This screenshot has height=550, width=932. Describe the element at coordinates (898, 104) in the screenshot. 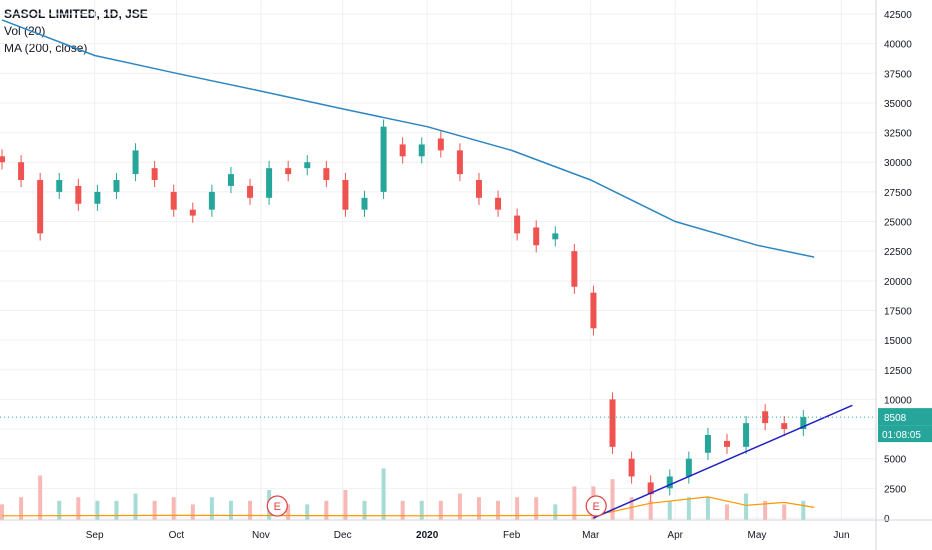

I see `price-tick-label: 35000` at that location.